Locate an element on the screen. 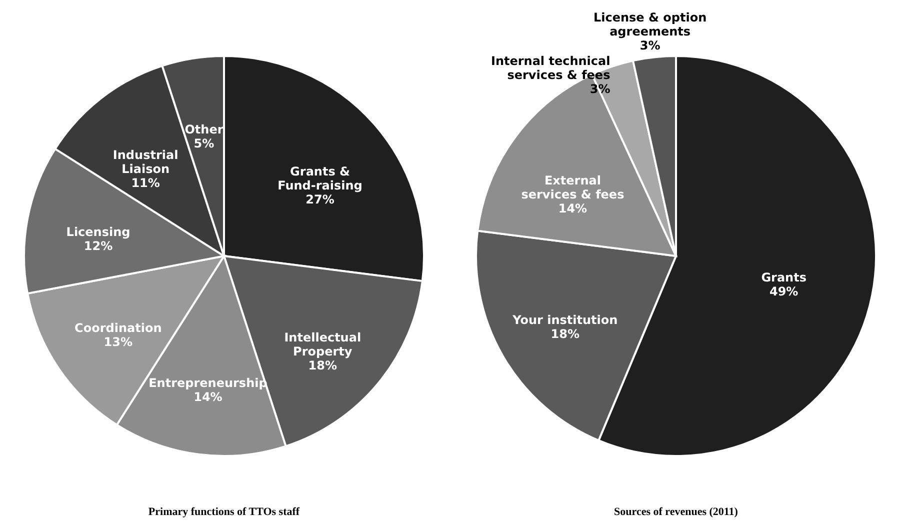  data-label: 12% is located at coordinates (98, 246).